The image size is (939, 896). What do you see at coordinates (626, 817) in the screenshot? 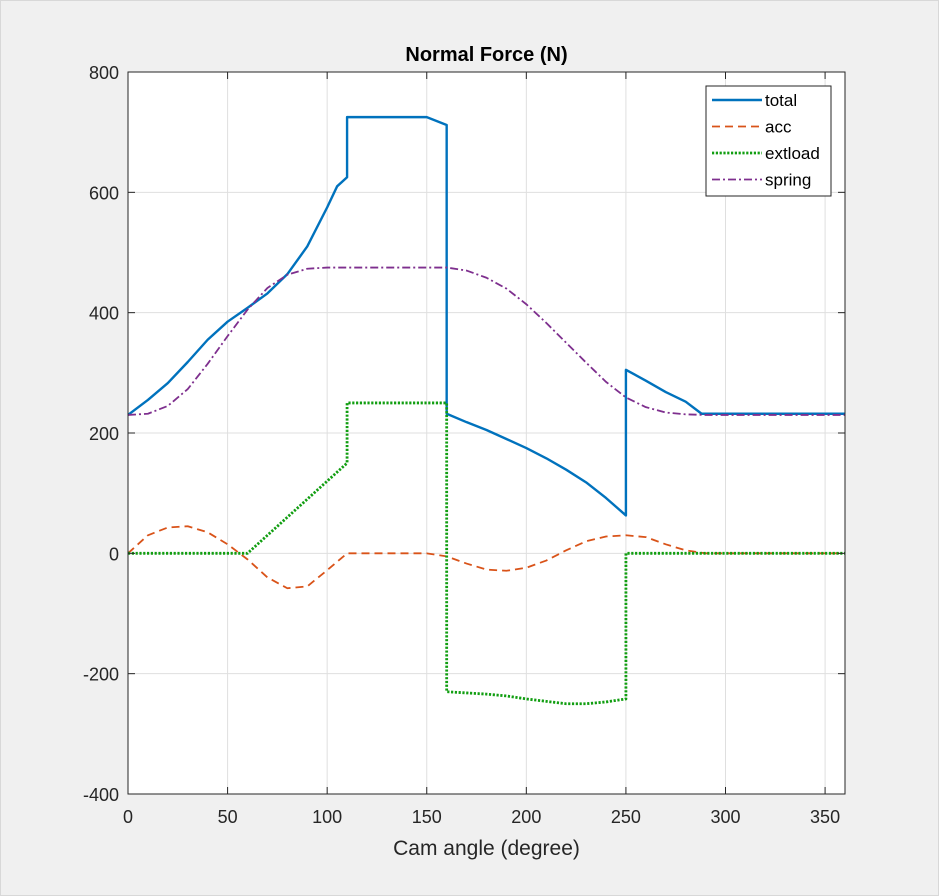
I see `x-tick-label: 250` at bounding box center [626, 817].